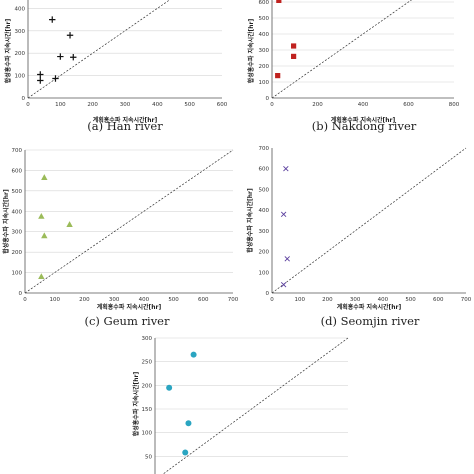 This screenshot has height=474, width=474. What do you see at coordinates (364, 126) in the screenshot?
I see `chart-caption: (b) Nakdong river` at bounding box center [364, 126].